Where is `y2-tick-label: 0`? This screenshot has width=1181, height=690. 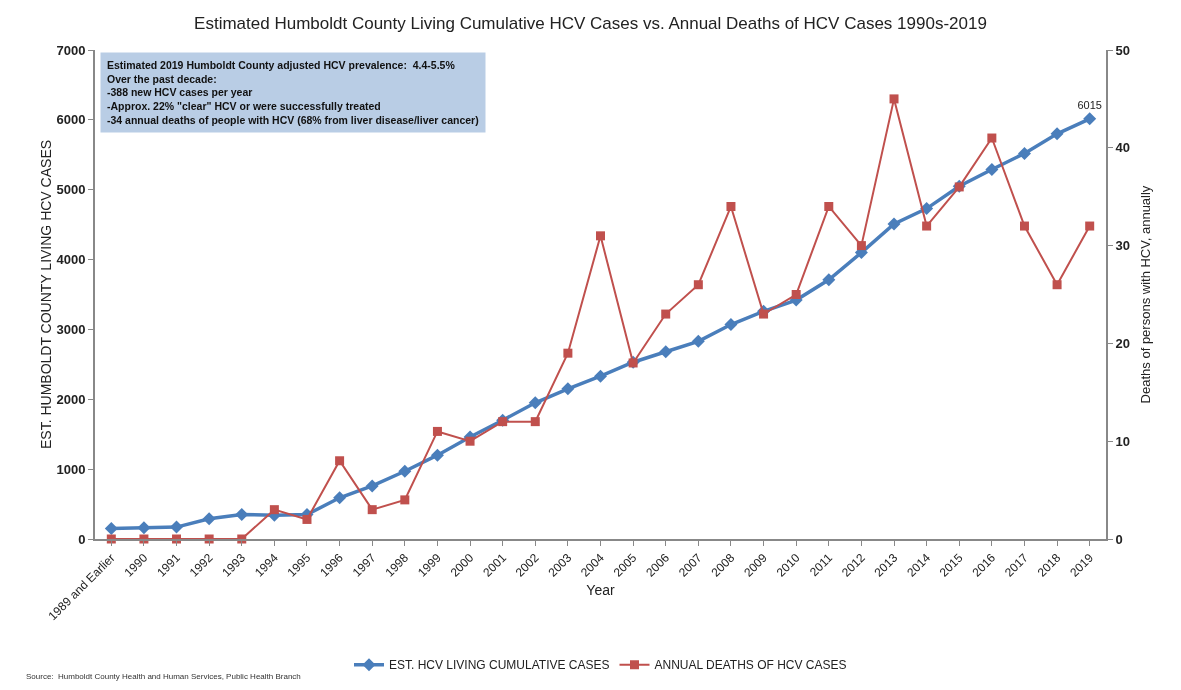
y2-tick-label: 0 is located at coordinates (1119, 539).